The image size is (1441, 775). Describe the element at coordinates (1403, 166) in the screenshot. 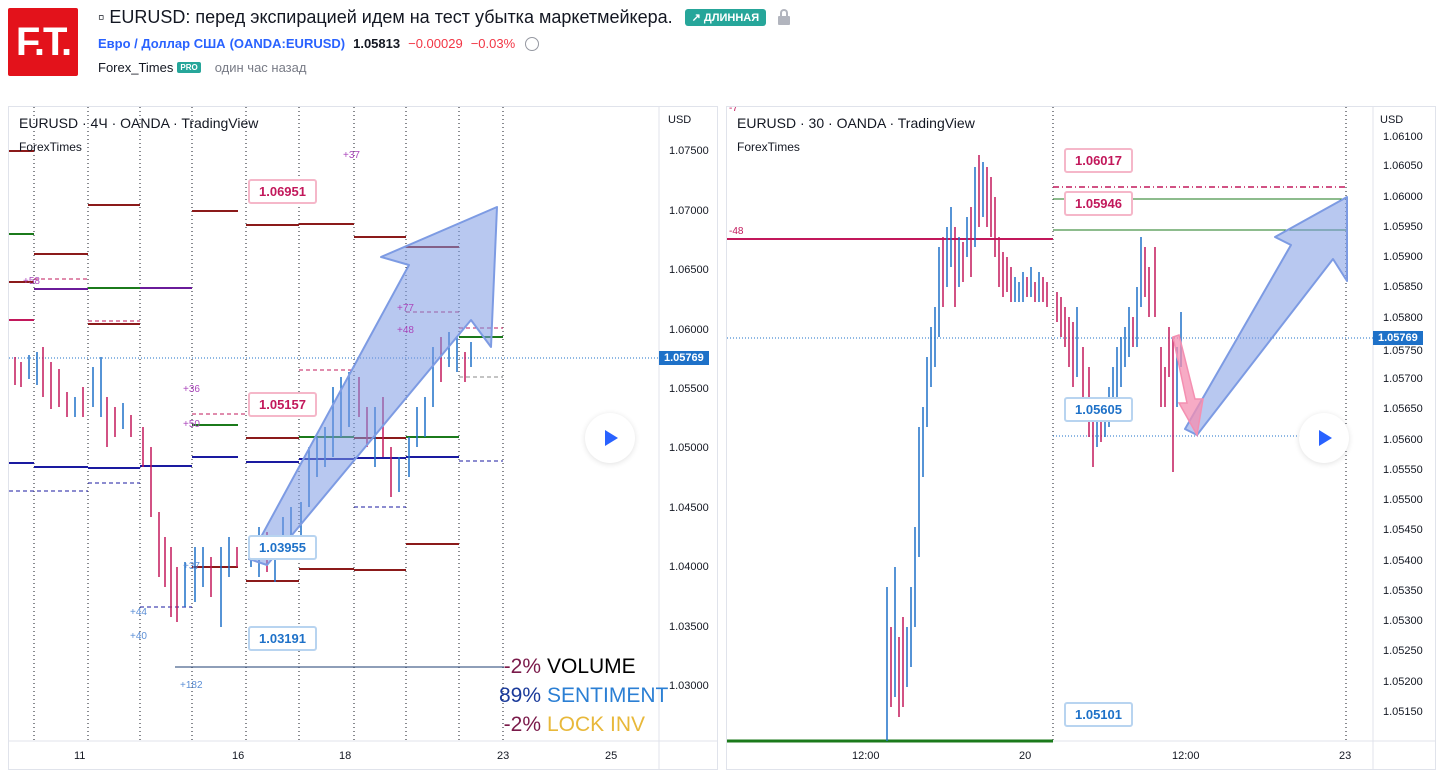

I see `price-tick: 1.06050` at that location.